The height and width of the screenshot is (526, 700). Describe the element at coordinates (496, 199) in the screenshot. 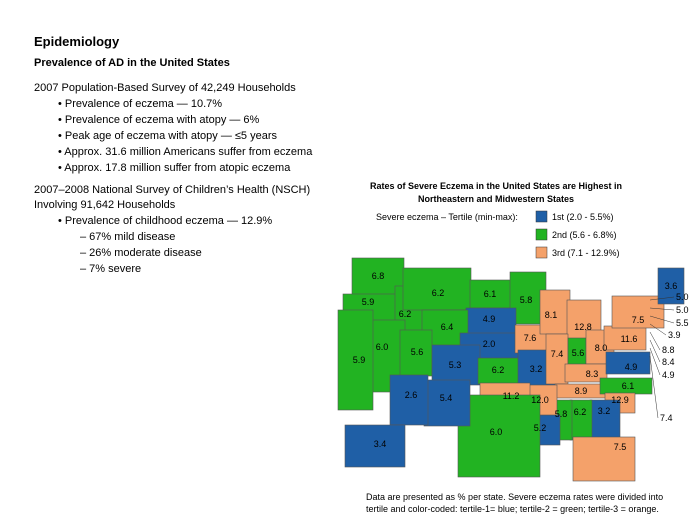

I see `map-title: Northeastern and Midwestern States` at that location.